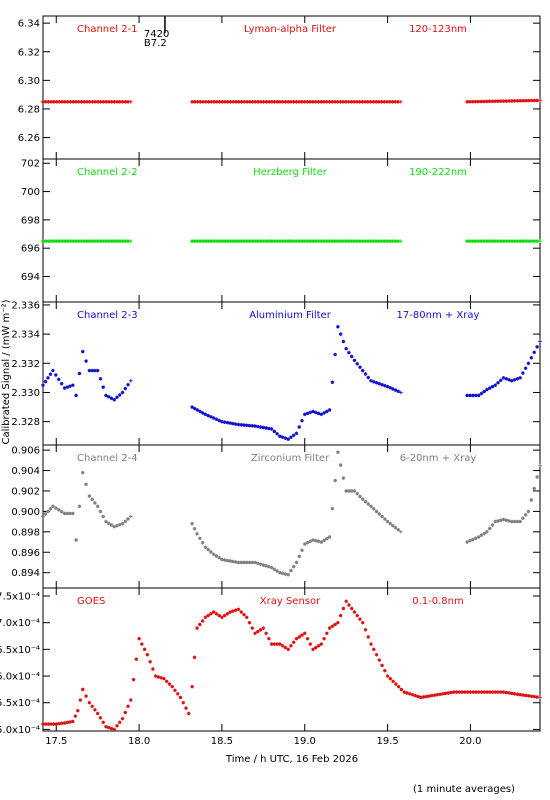  Describe the element at coordinates (290, 601) in the screenshot. I see `panel-filter-label: Xray Sensor` at that location.